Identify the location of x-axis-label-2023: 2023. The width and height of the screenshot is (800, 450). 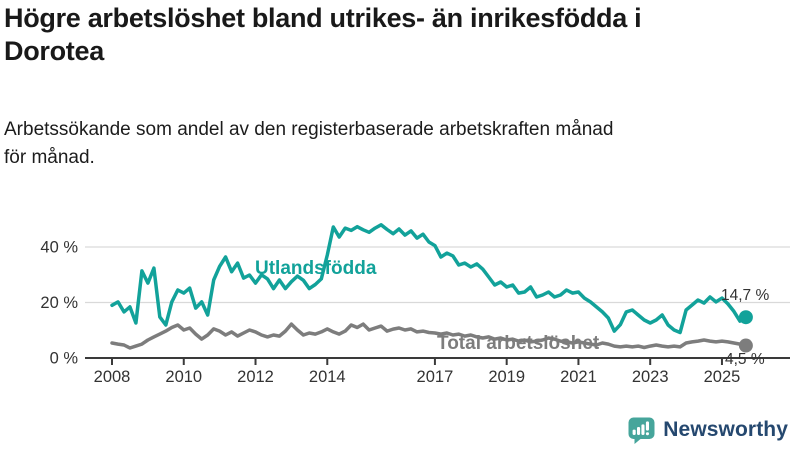
(650, 377).